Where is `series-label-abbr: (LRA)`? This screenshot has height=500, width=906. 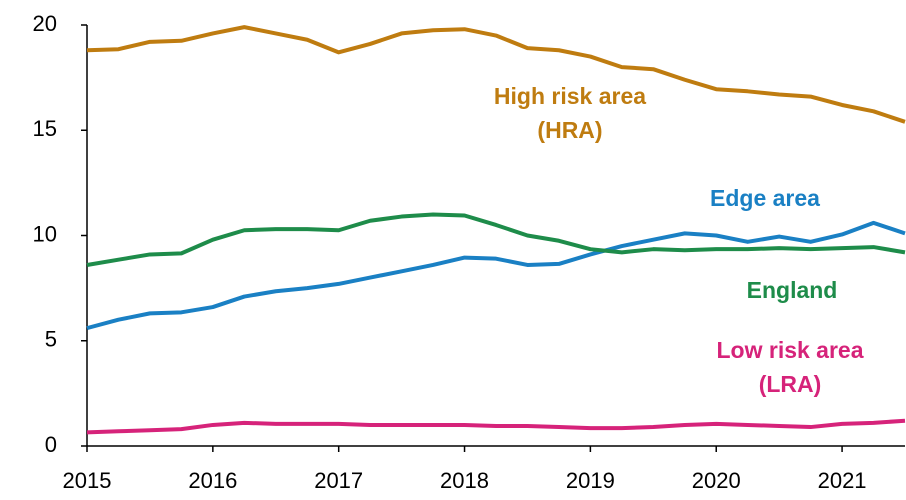 series-label-abbr: (LRA) is located at coordinates (790, 384).